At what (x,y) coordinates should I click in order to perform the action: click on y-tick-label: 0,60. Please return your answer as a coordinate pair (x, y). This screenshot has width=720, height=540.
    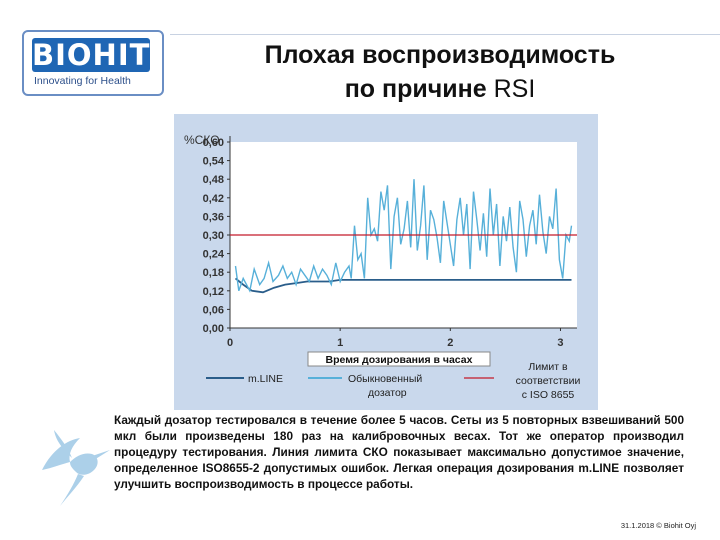
    Looking at the image, I should click on (213, 143).